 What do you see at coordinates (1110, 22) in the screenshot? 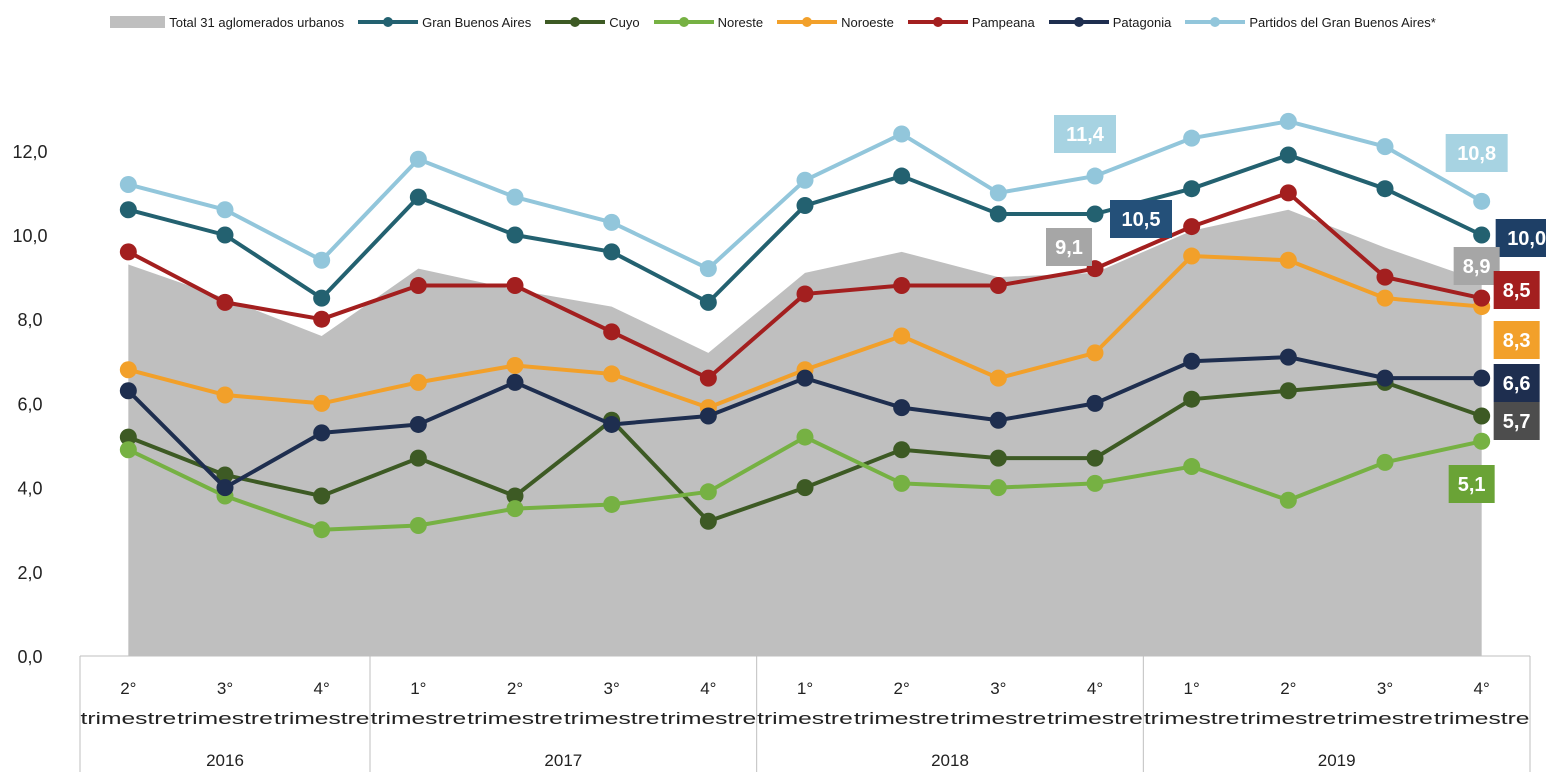
I see `legend-item-patagonia: Patagonia` at bounding box center [1110, 22].